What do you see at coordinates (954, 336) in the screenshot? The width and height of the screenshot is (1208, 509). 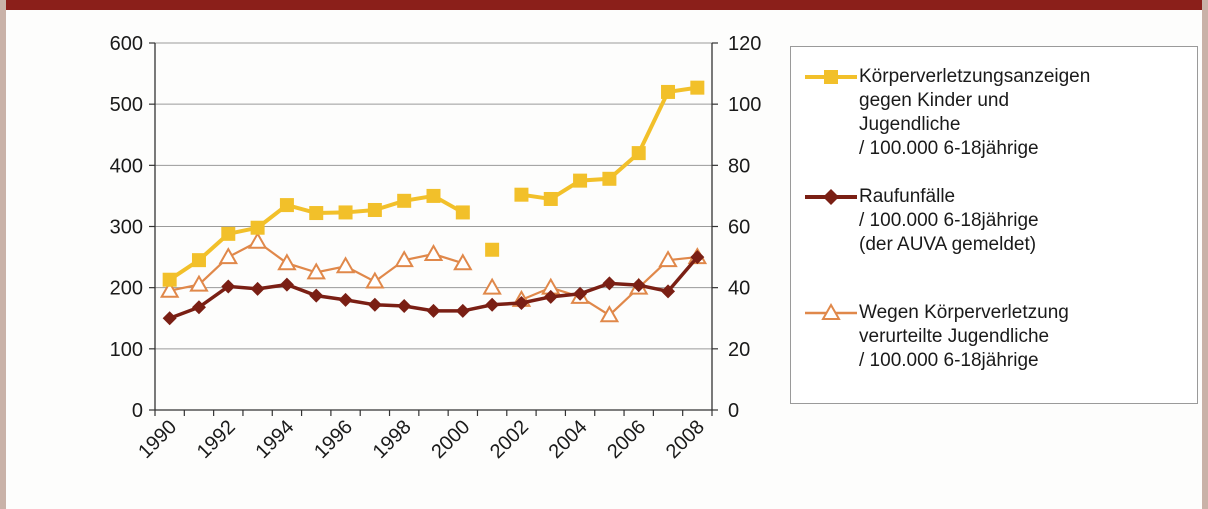 I see `legend-line: verurteilte Jugendliche` at bounding box center [954, 336].